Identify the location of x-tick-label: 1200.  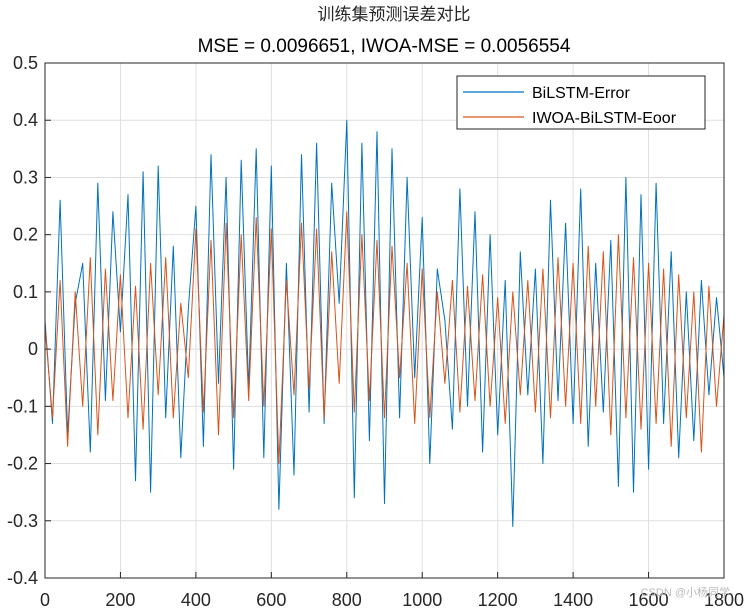
(498, 600).